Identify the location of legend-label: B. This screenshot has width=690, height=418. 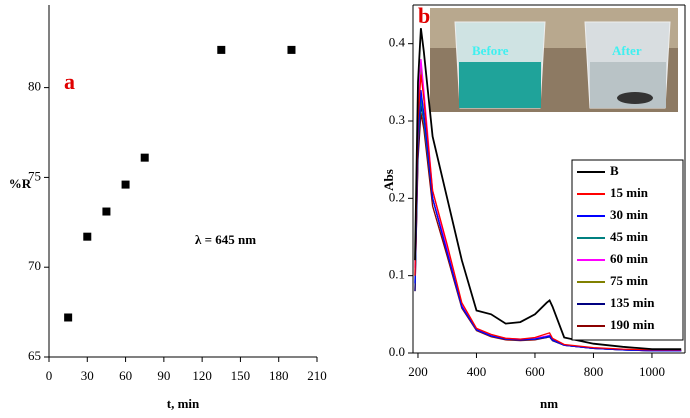
(614, 170).